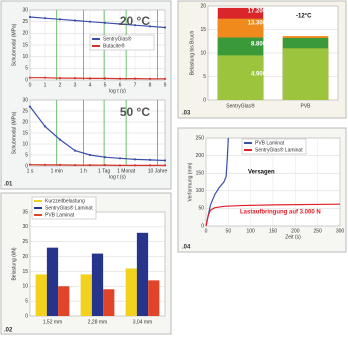 This screenshot has height=341, width=348. I want to click on x-tick-label: 2,28 mm, so click(97, 322).